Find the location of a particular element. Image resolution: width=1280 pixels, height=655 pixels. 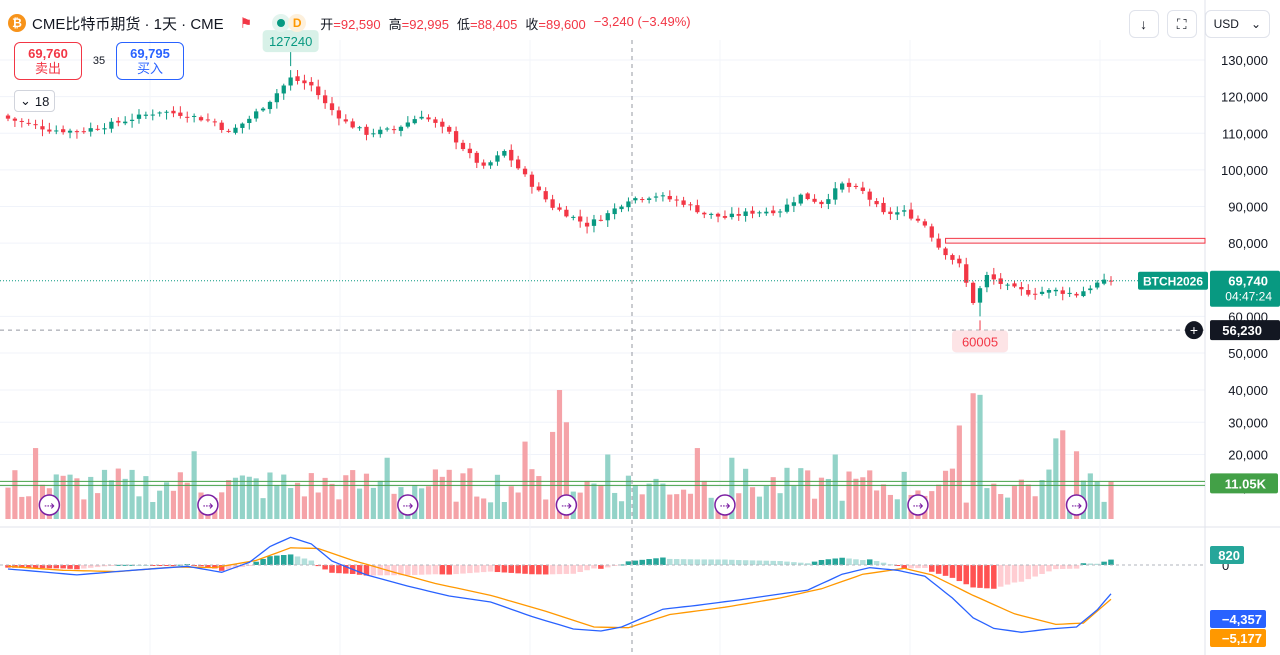

volume-tick-label: 40,000 is located at coordinates (1248, 390).